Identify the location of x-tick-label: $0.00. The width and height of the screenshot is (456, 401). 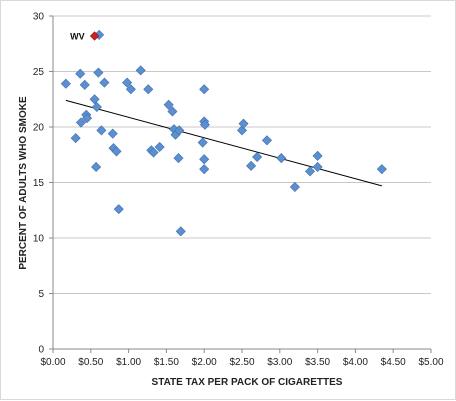
(52, 362).